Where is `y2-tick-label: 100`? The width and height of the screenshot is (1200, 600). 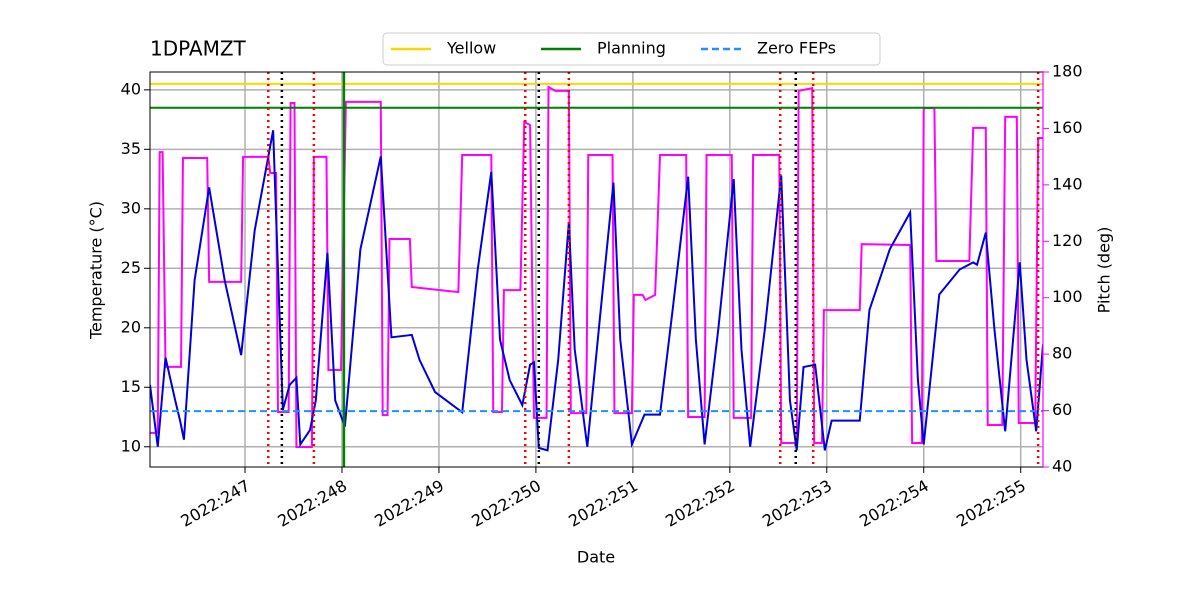
y2-tick-label: 100 is located at coordinates (1067, 296).